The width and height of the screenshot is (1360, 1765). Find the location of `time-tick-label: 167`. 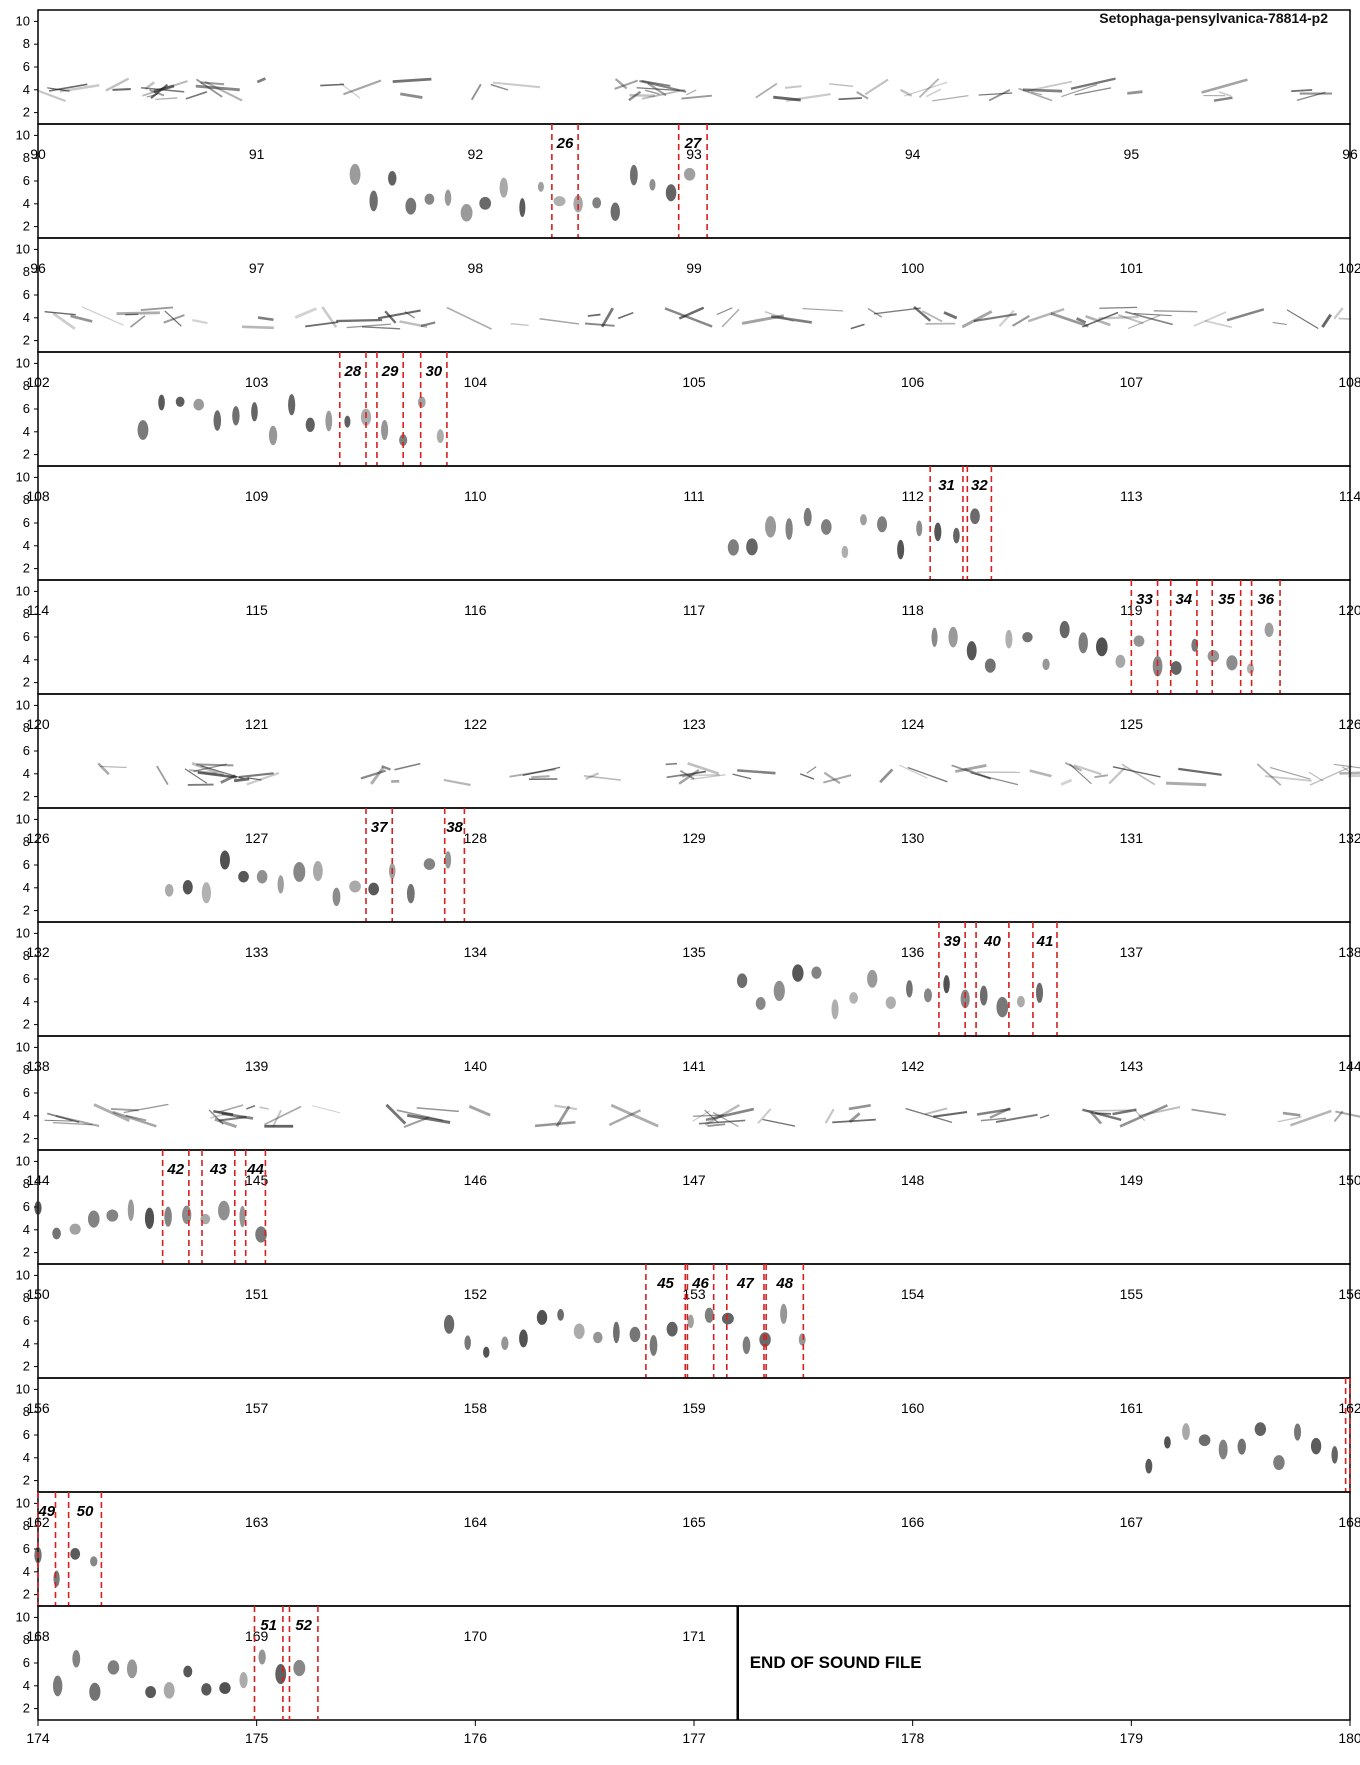

time-tick-label: 167 is located at coordinates (1132, 1522).